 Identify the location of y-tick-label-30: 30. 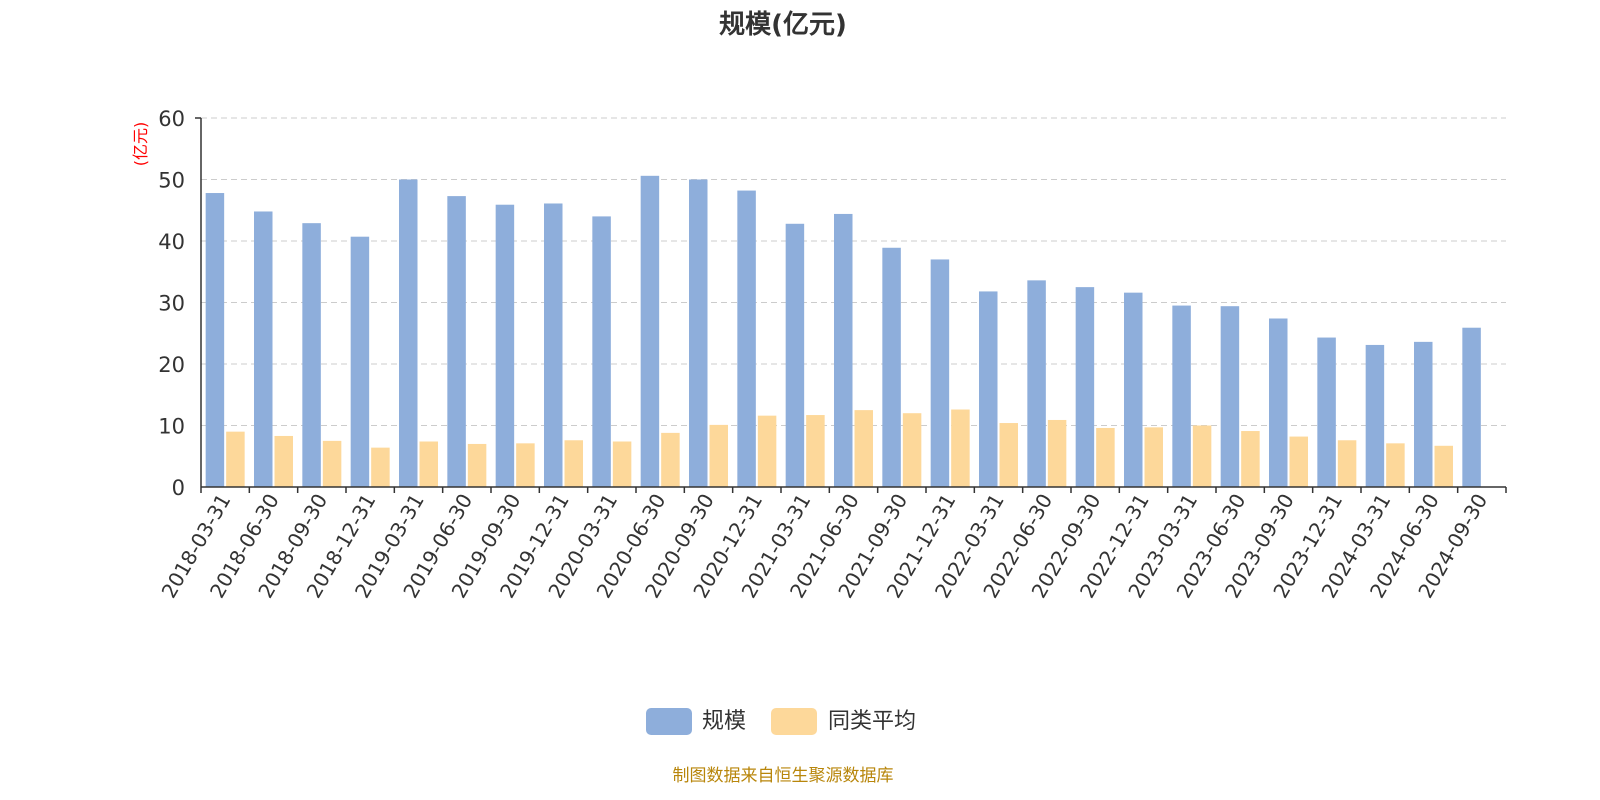
(171, 304).